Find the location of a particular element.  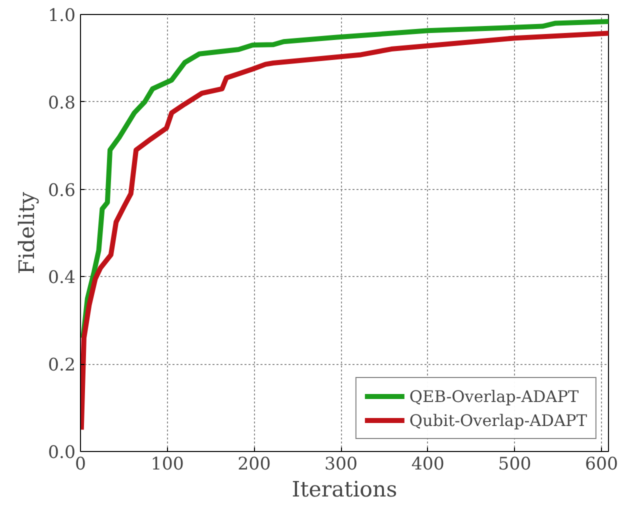

y-tick-label: 0.0 is located at coordinates (62, 453).